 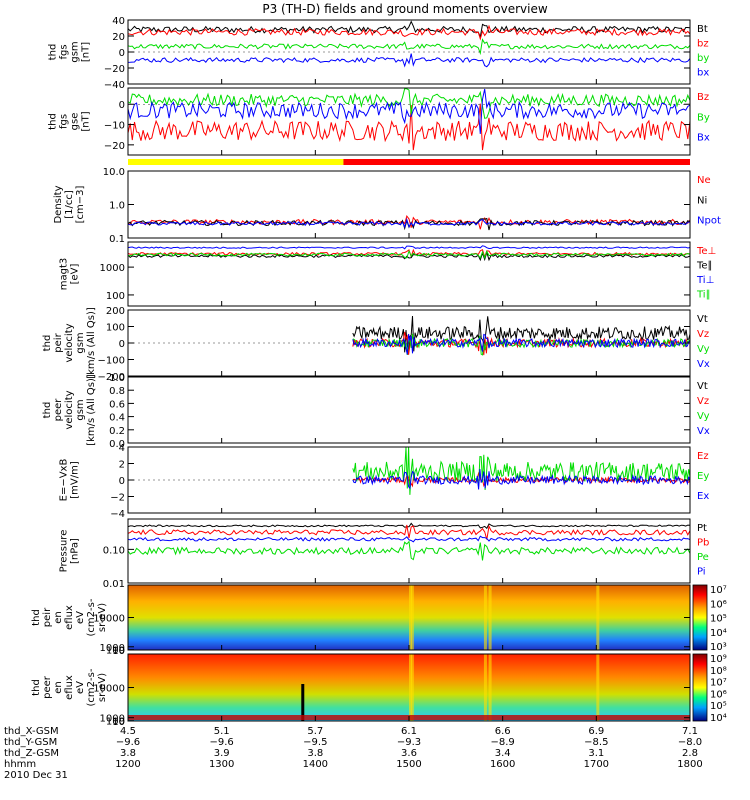 What do you see at coordinates (75, 480) in the screenshot?
I see `ylabel-efield: [mV/m]` at bounding box center [75, 480].